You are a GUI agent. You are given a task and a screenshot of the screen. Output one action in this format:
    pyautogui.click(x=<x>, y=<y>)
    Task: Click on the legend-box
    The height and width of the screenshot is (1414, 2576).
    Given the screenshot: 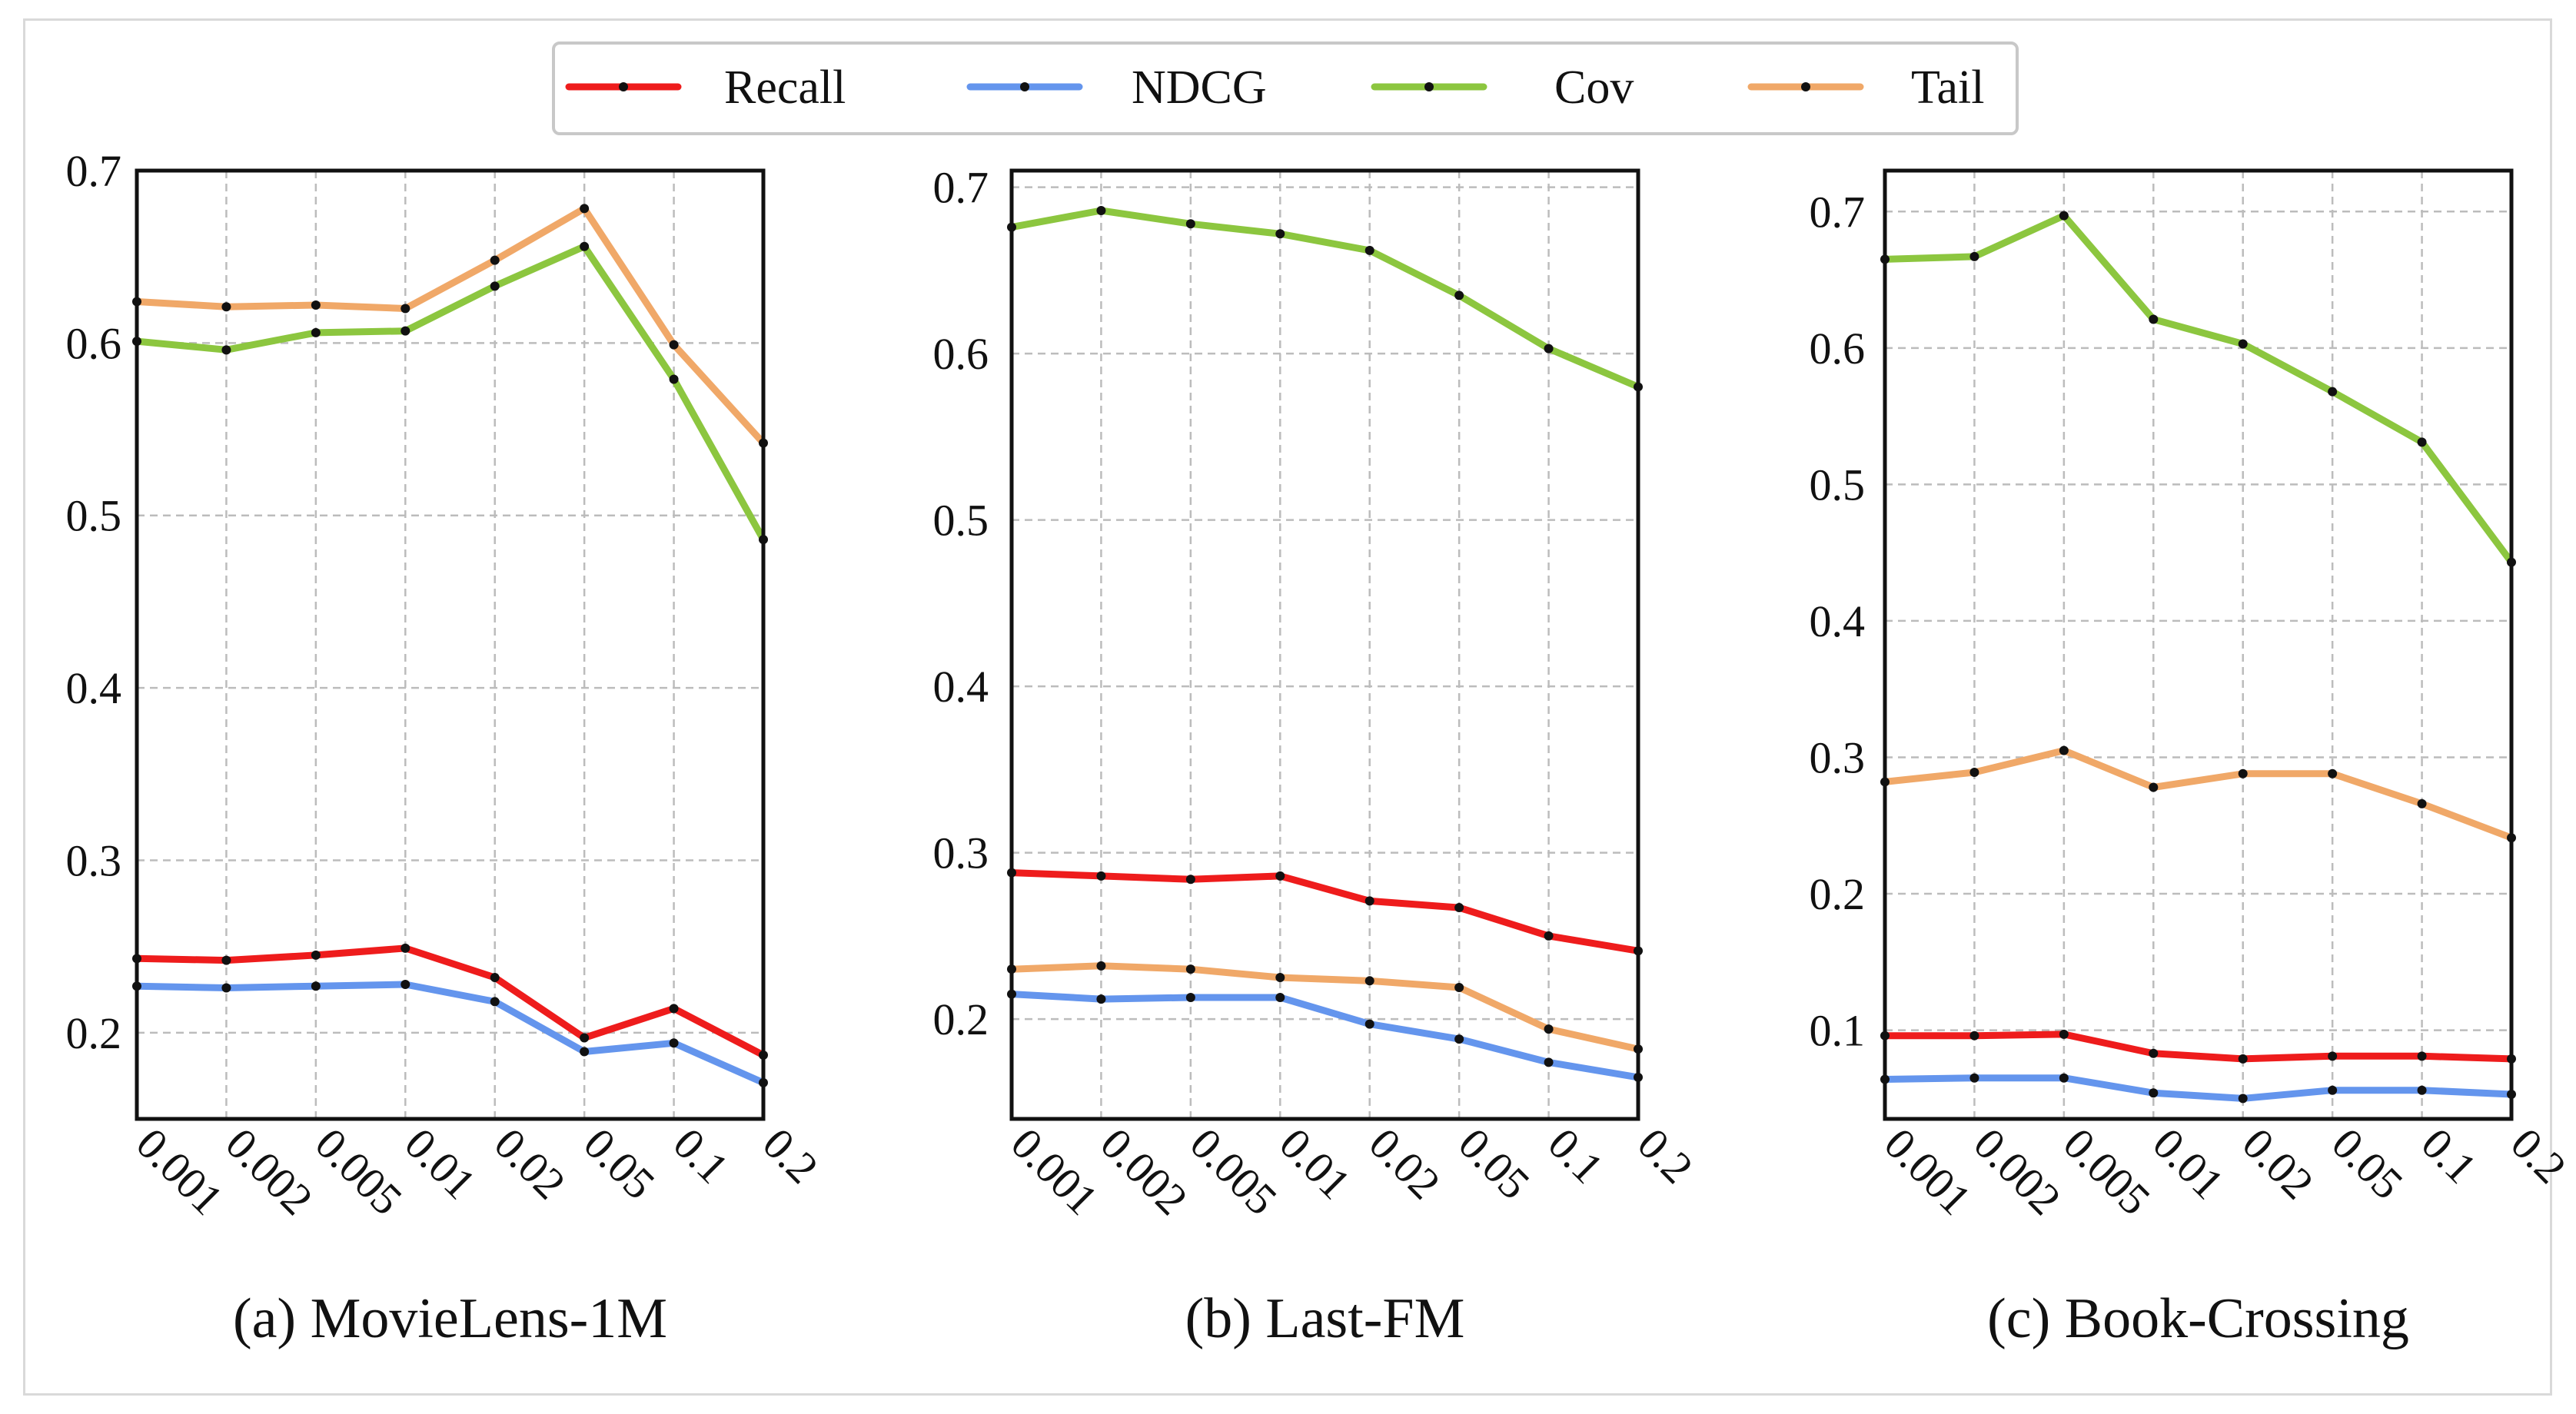 What is the action you would take?
    pyautogui.click(x=1285, y=88)
    